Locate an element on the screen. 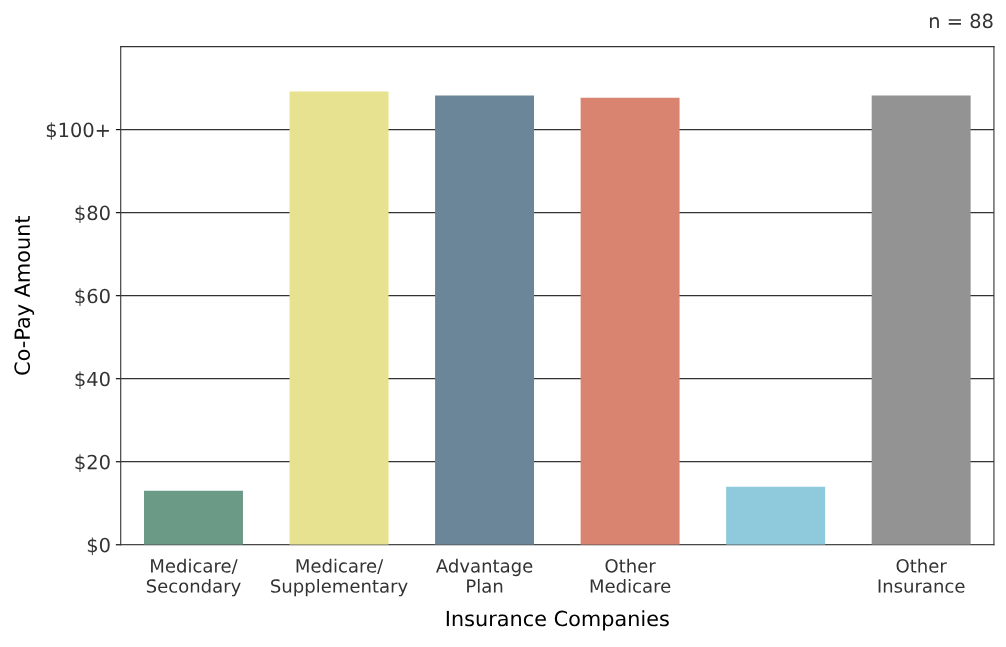  x-tick-label: Other Insurance is located at coordinates (921, 575).